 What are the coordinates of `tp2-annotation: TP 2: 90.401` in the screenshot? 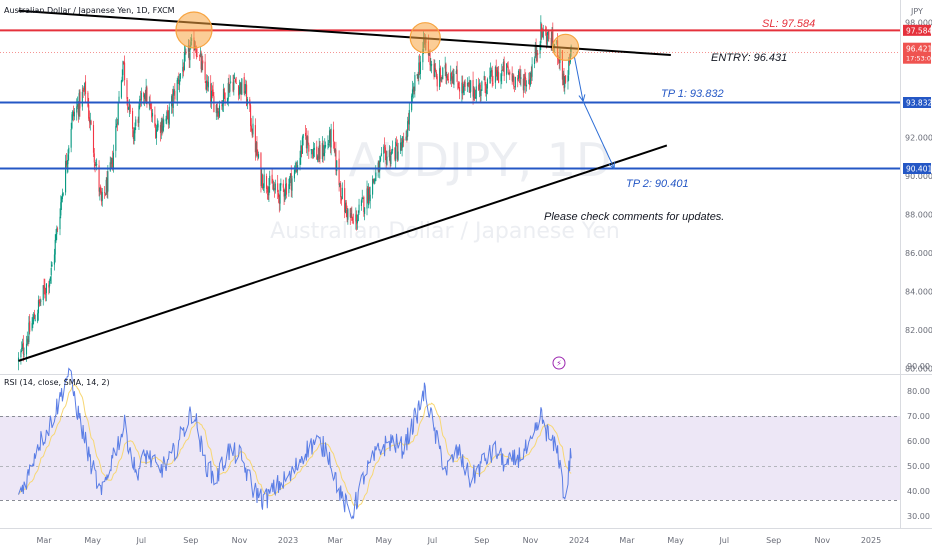 It's located at (657, 184).